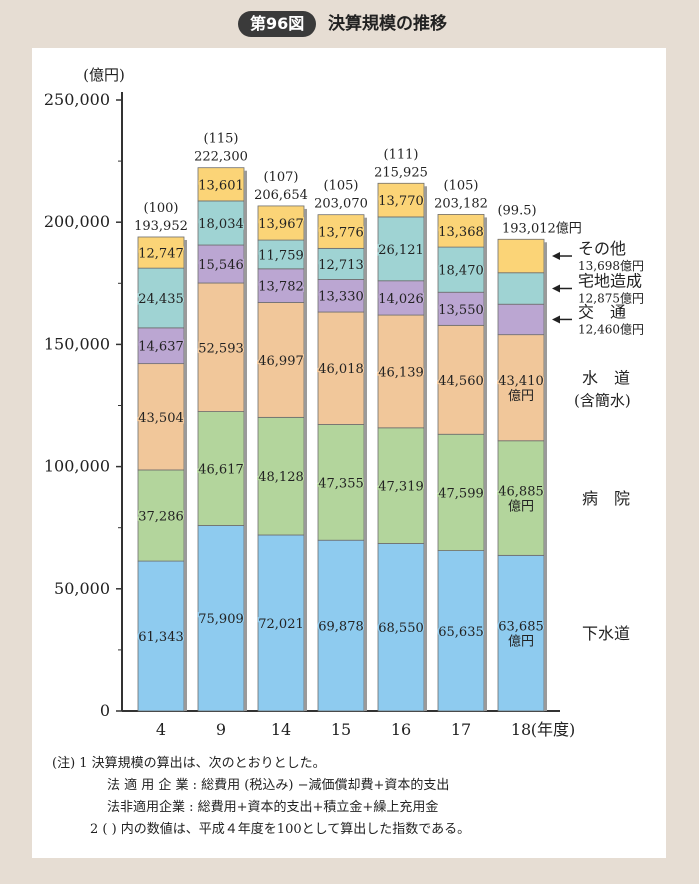 The height and width of the screenshot is (884, 699). Describe the element at coordinates (611, 329) in the screenshot. I see `legend-value: 12,460億円` at that location.